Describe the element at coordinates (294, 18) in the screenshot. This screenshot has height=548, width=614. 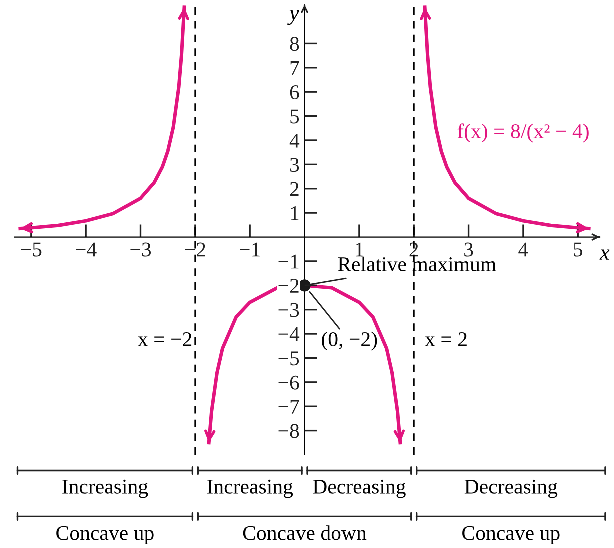
I see `y-axis-title: y` at that location.